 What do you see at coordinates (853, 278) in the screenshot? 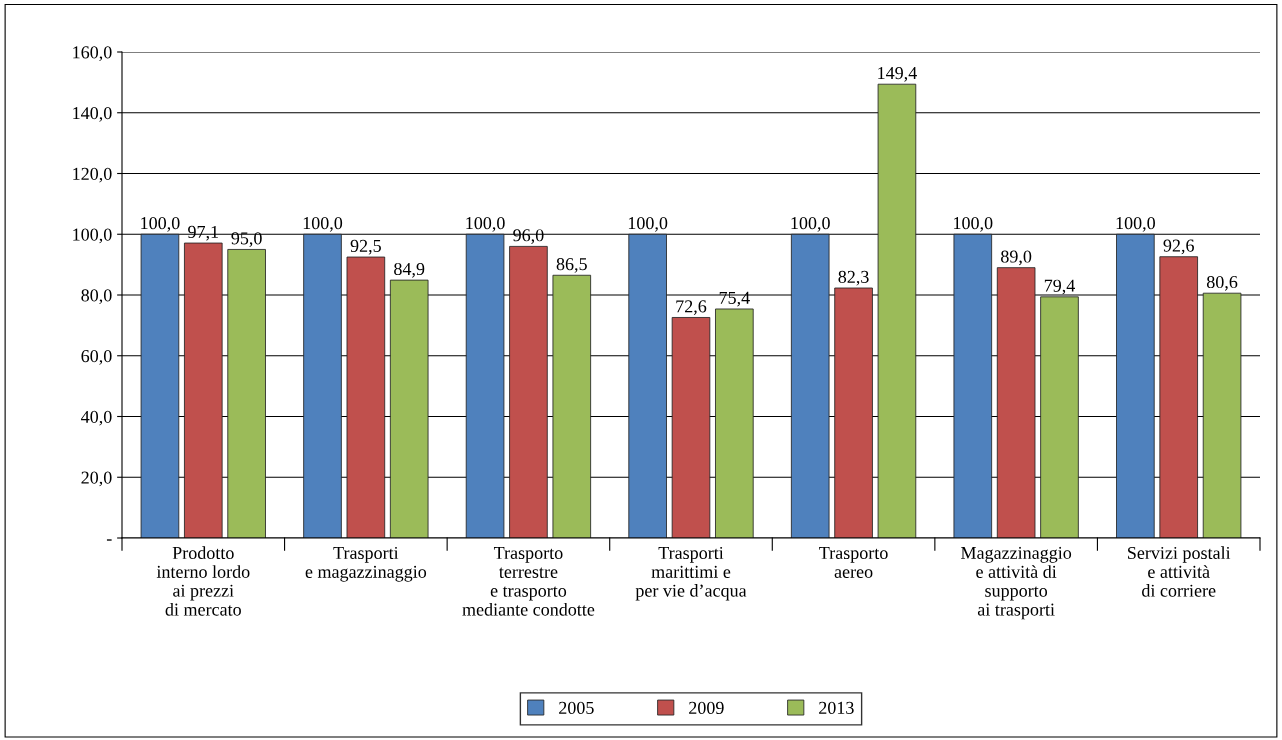
I see `data-label: 82,3` at bounding box center [853, 278].